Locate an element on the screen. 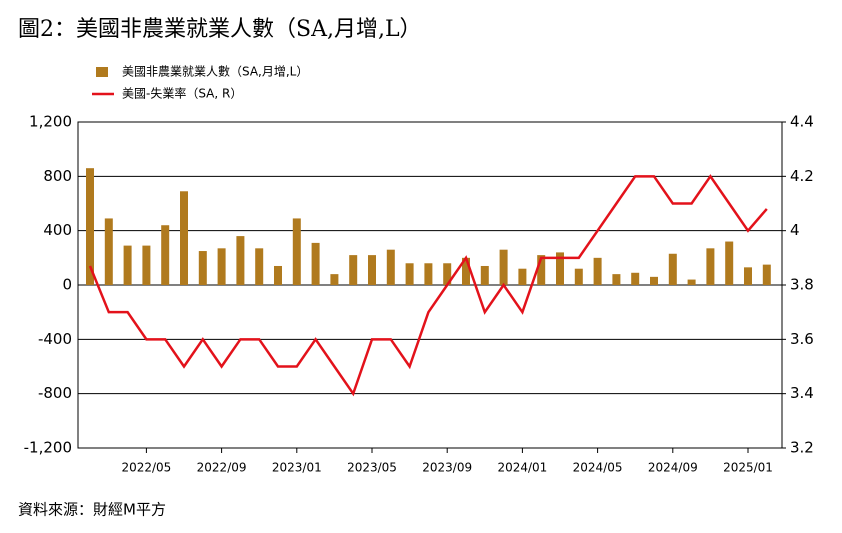 This screenshot has width=842, height=533. y2-tick-label: 4.2 is located at coordinates (802, 176).